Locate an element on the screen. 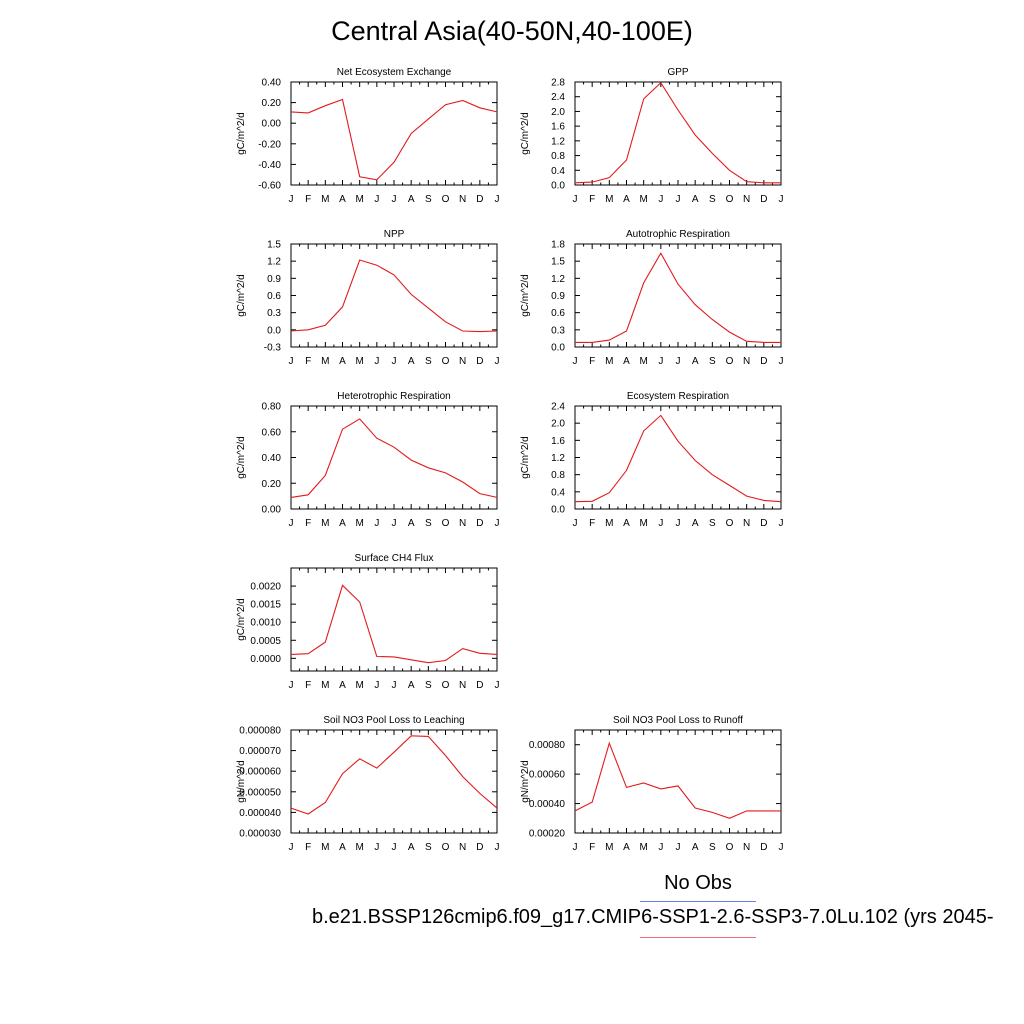  panel-title: NPP is located at coordinates (394, 234).